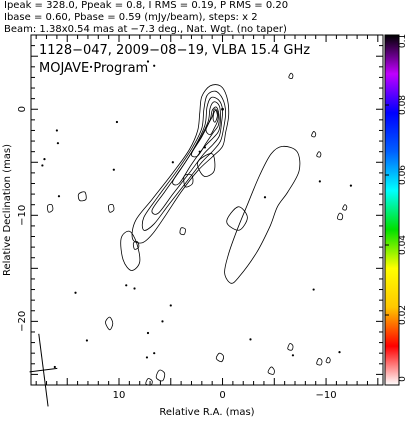  I want to click on y-tick-label: 0, so click(22, 109).